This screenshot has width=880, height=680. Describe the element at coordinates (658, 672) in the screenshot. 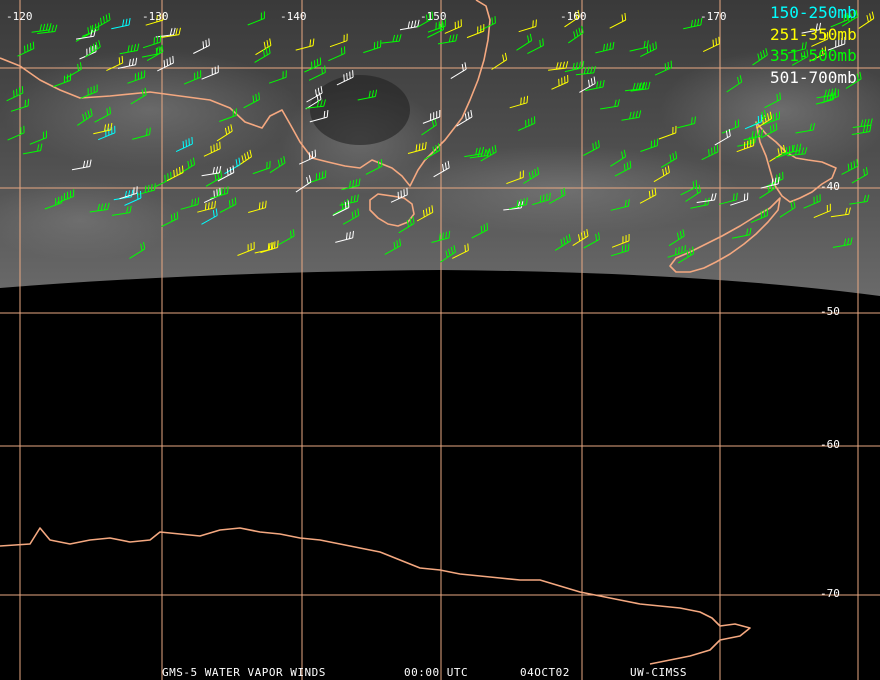

I see `footer-source: UW-CIMSS` at that location.